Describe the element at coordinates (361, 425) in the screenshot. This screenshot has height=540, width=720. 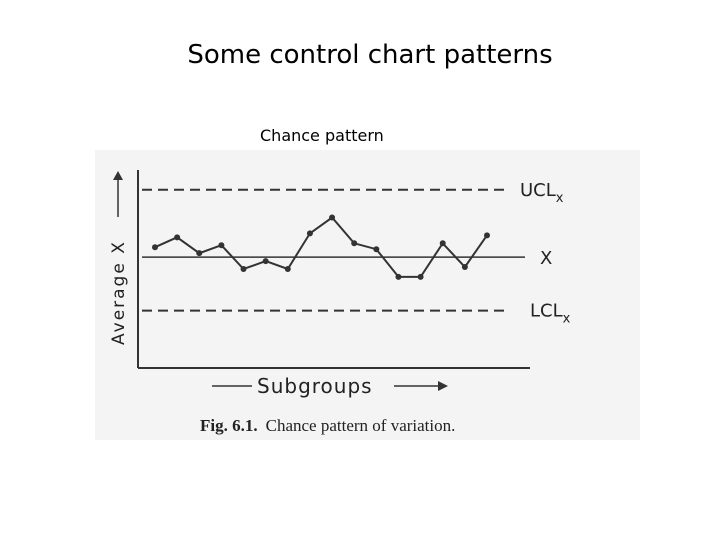
I see `caption-text: Chance pattern of variation.` at that location.